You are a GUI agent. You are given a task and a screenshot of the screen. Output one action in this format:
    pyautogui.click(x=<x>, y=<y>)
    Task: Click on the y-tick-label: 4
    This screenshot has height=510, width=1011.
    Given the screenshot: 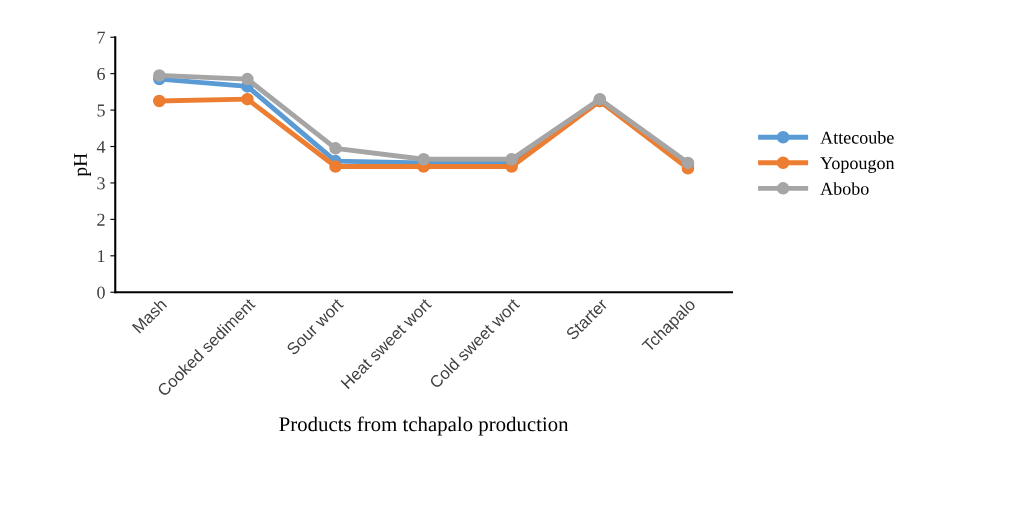 What is the action you would take?
    pyautogui.click(x=101, y=146)
    